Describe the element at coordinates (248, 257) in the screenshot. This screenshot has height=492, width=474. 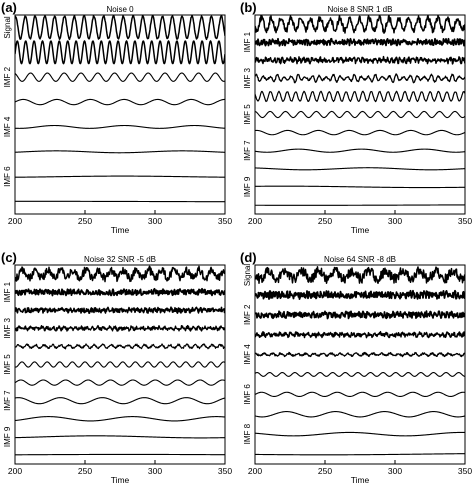
I see `panel-label: (d)` at that location.